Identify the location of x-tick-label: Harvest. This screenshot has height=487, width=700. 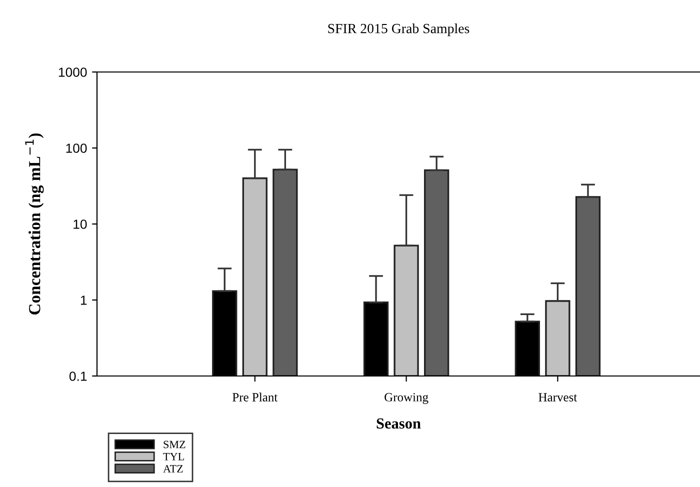
(558, 397).